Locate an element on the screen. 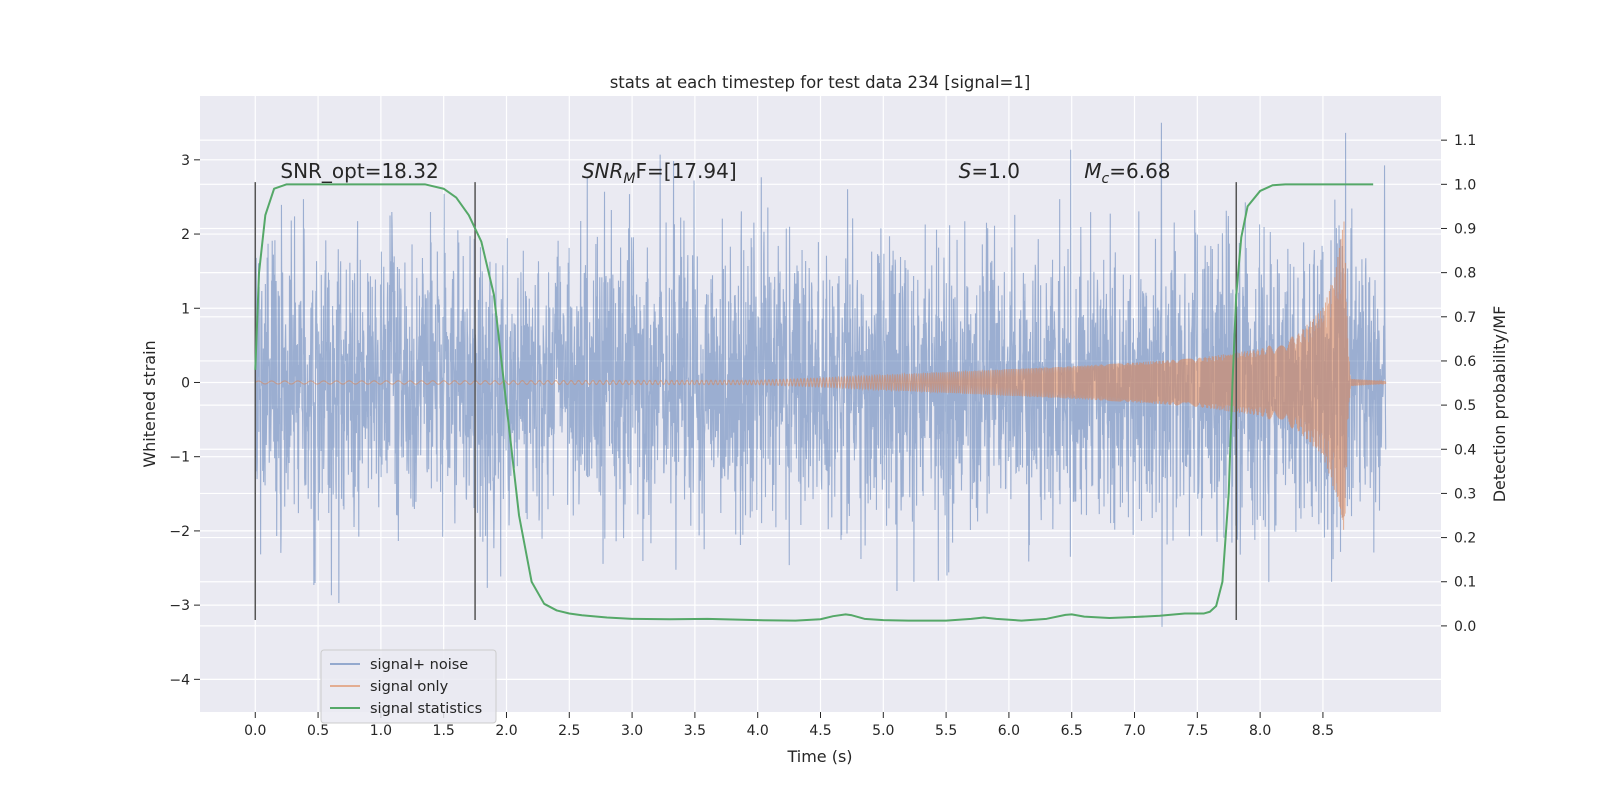  x-tick-label: 1.5 is located at coordinates (444, 731).